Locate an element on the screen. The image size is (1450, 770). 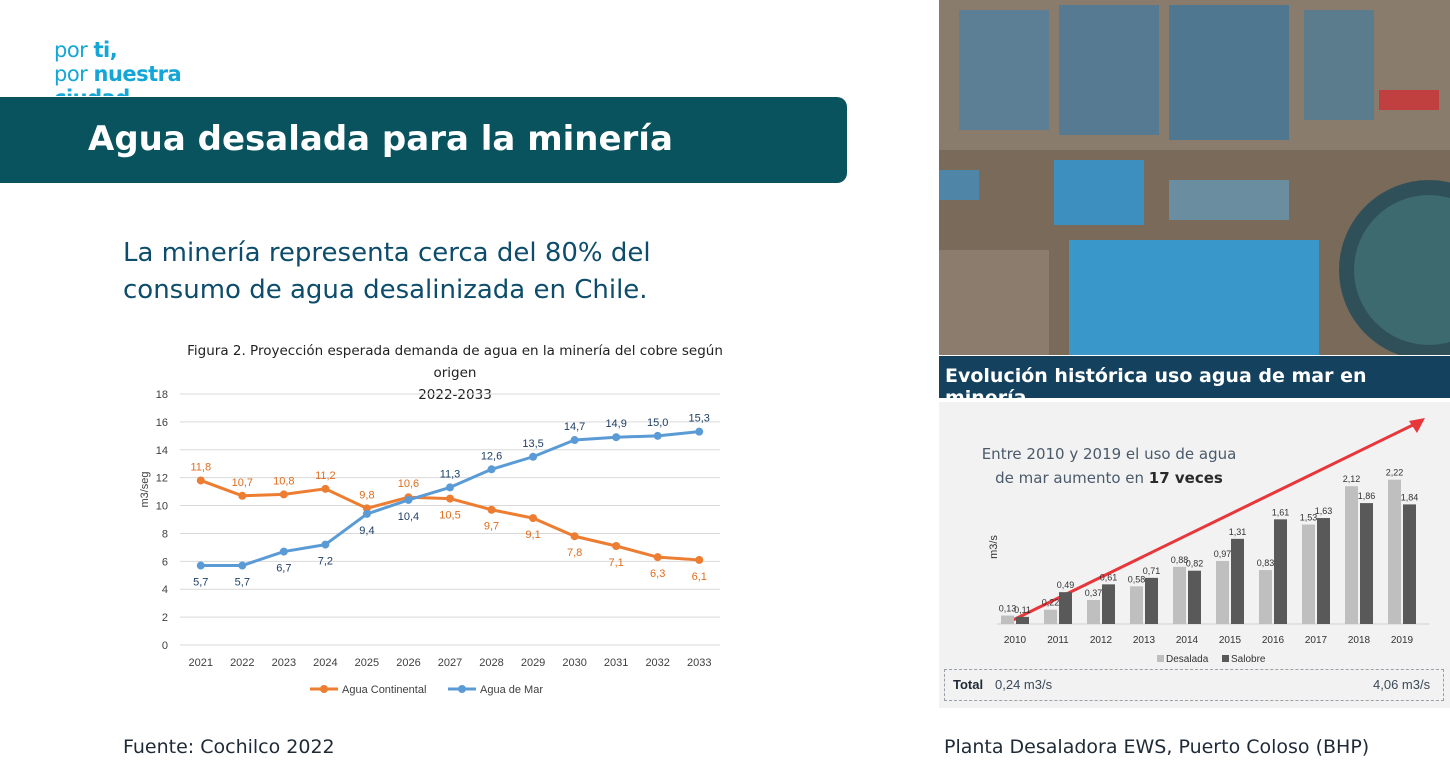
data-label: 6,1 is located at coordinates (699, 577).